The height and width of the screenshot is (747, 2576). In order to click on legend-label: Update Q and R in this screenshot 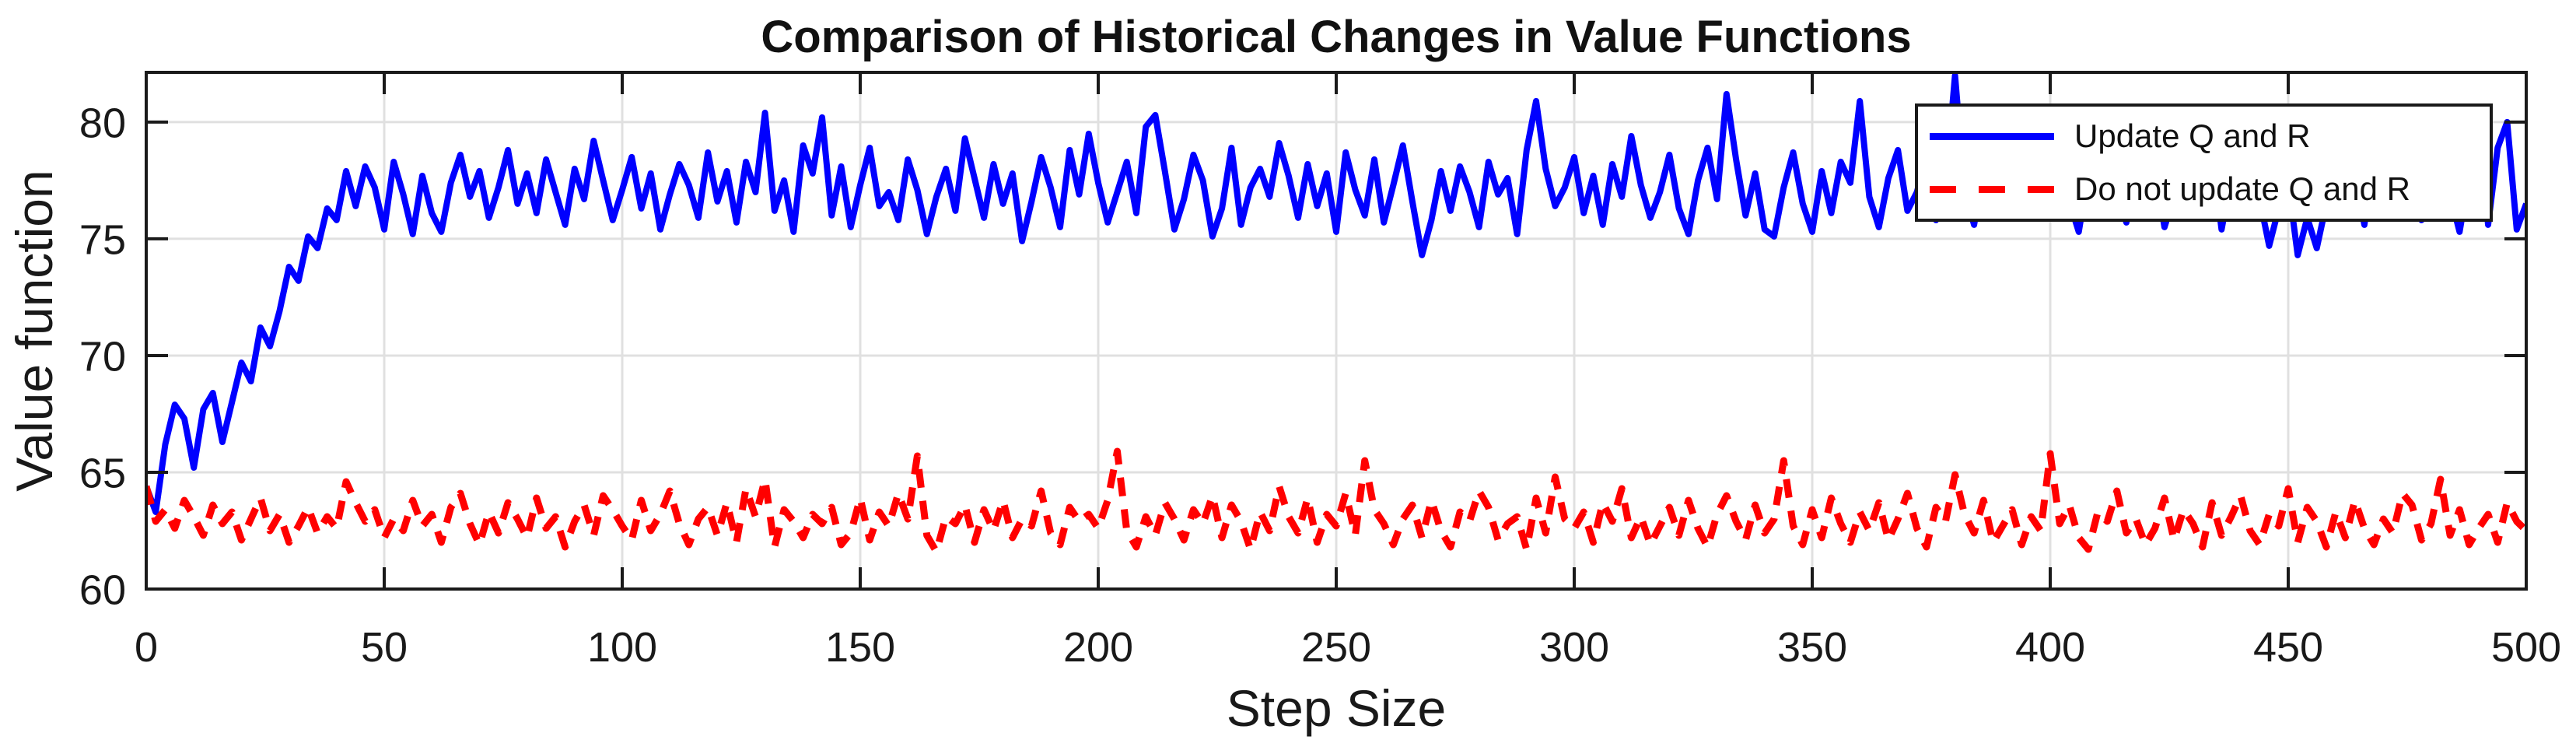, I will do `click(2192, 135)`.